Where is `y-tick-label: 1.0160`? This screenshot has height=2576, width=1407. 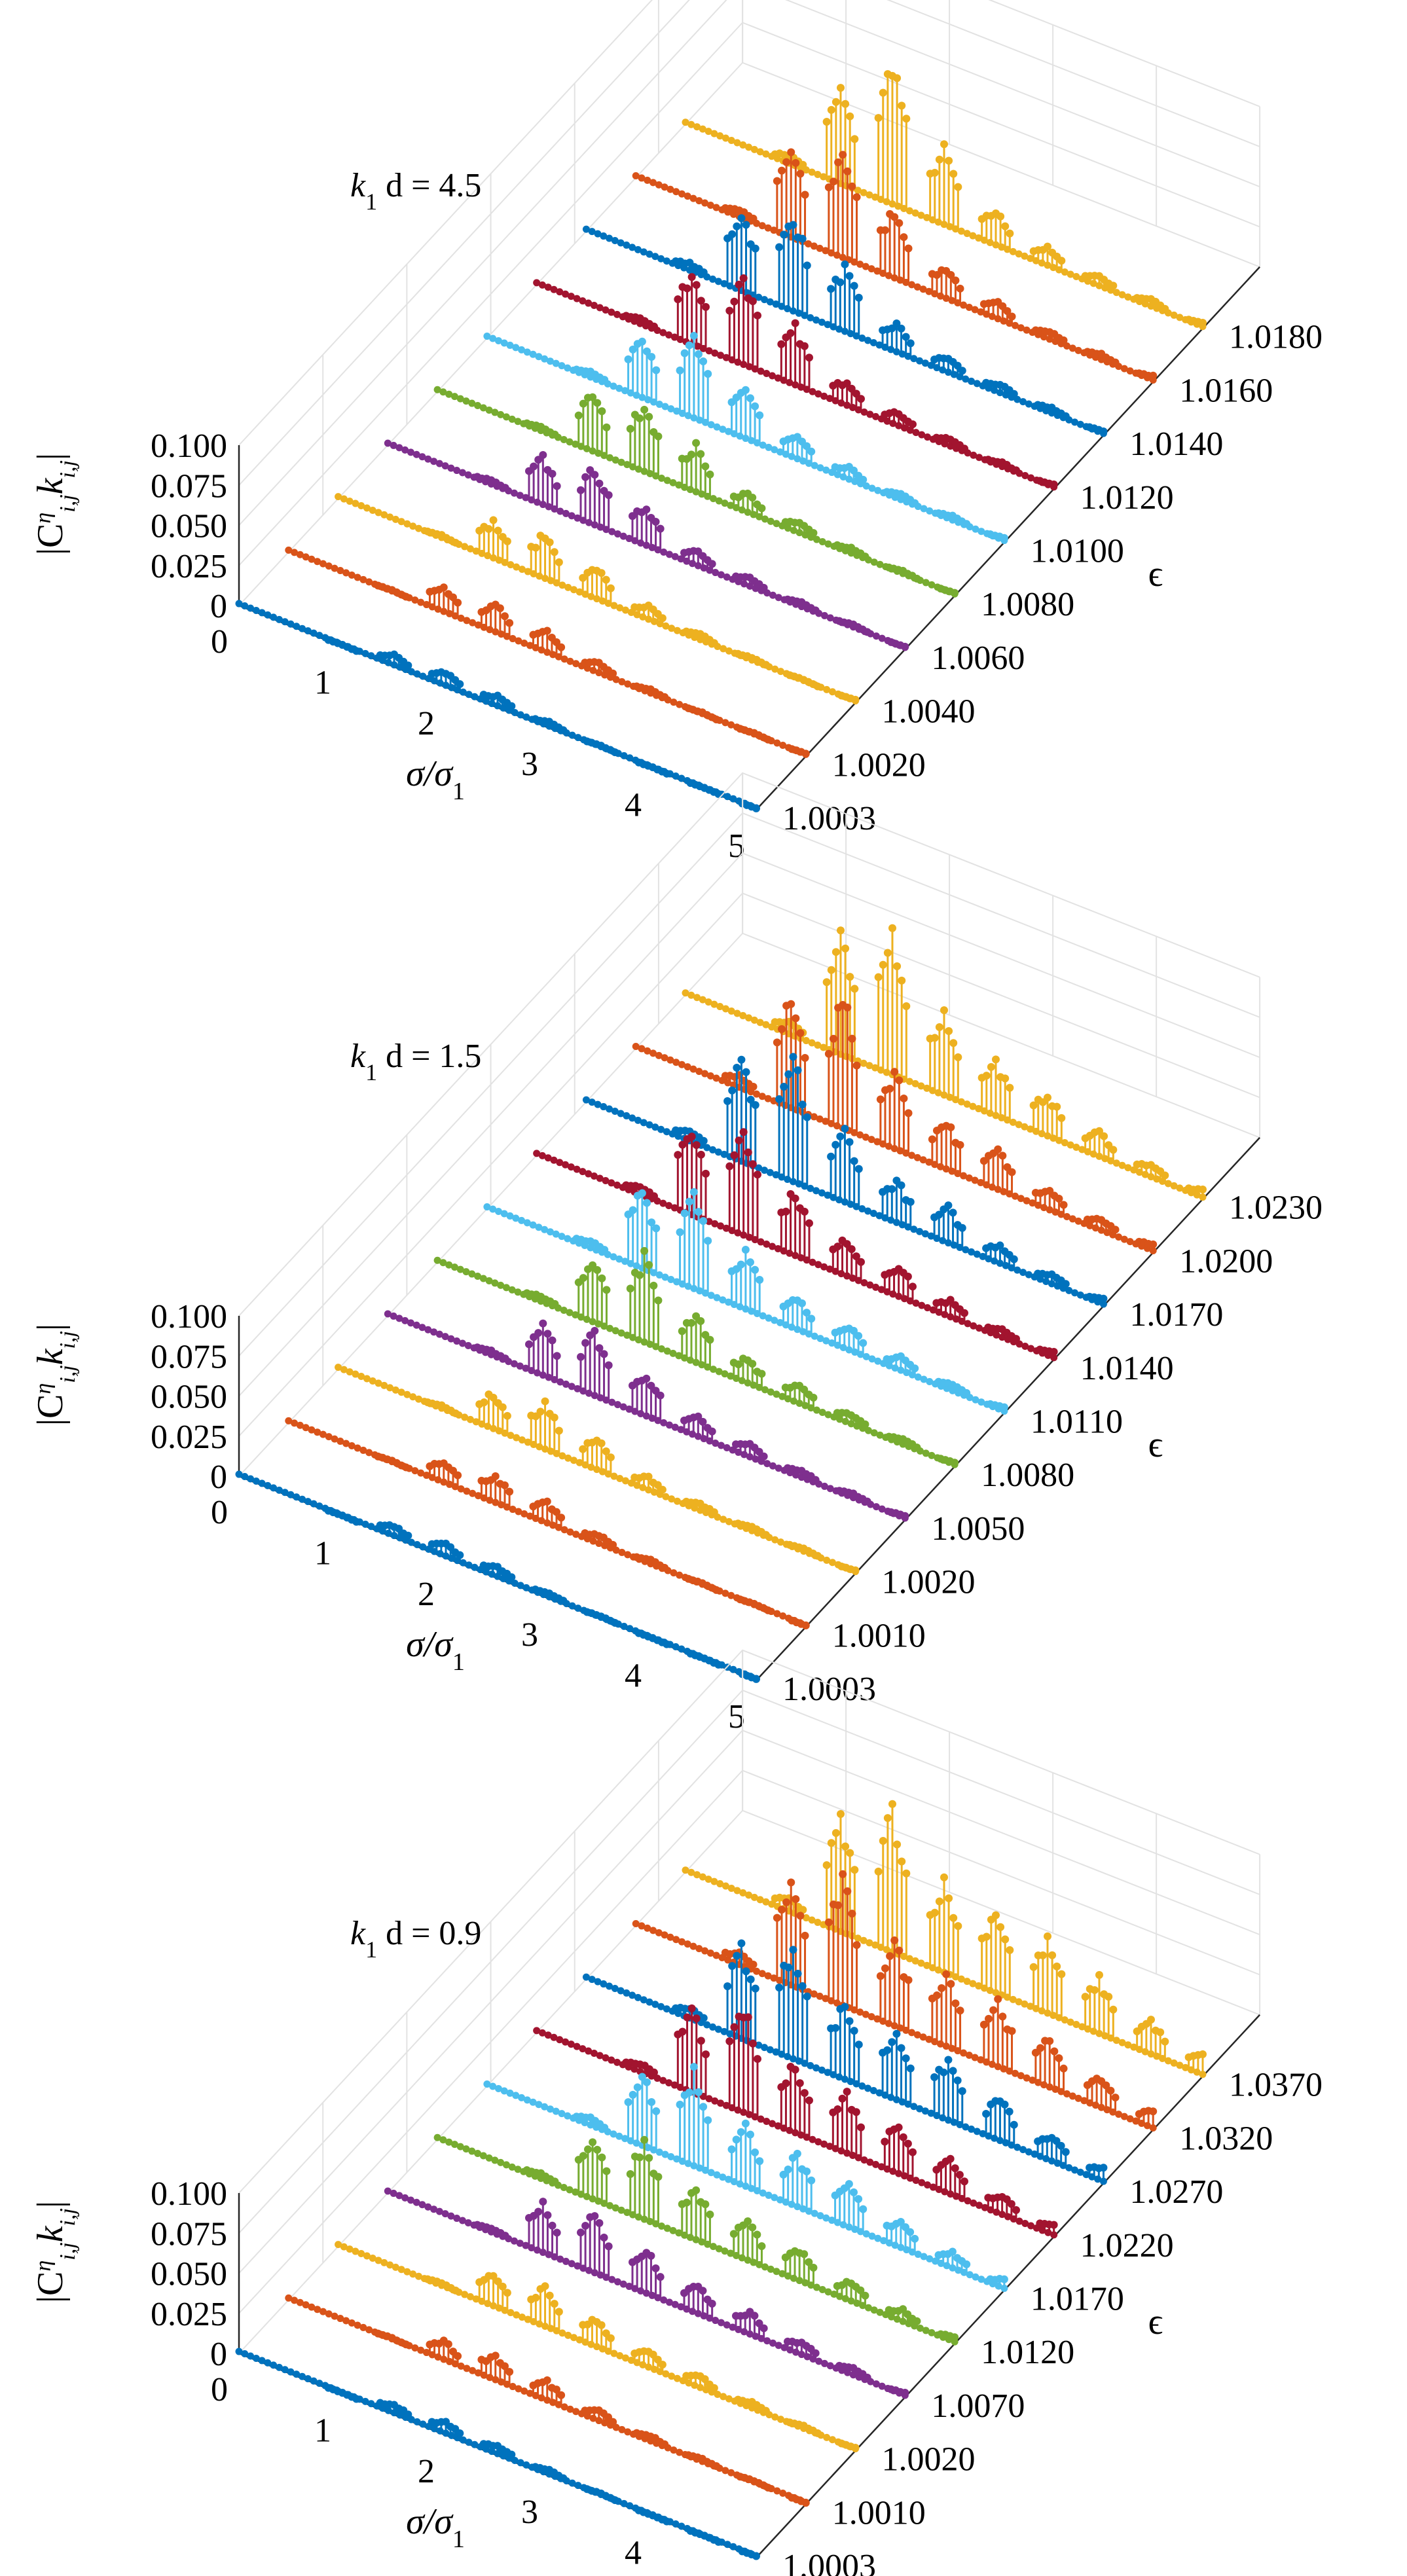
y-tick-label: 1.0160 is located at coordinates (1226, 390).